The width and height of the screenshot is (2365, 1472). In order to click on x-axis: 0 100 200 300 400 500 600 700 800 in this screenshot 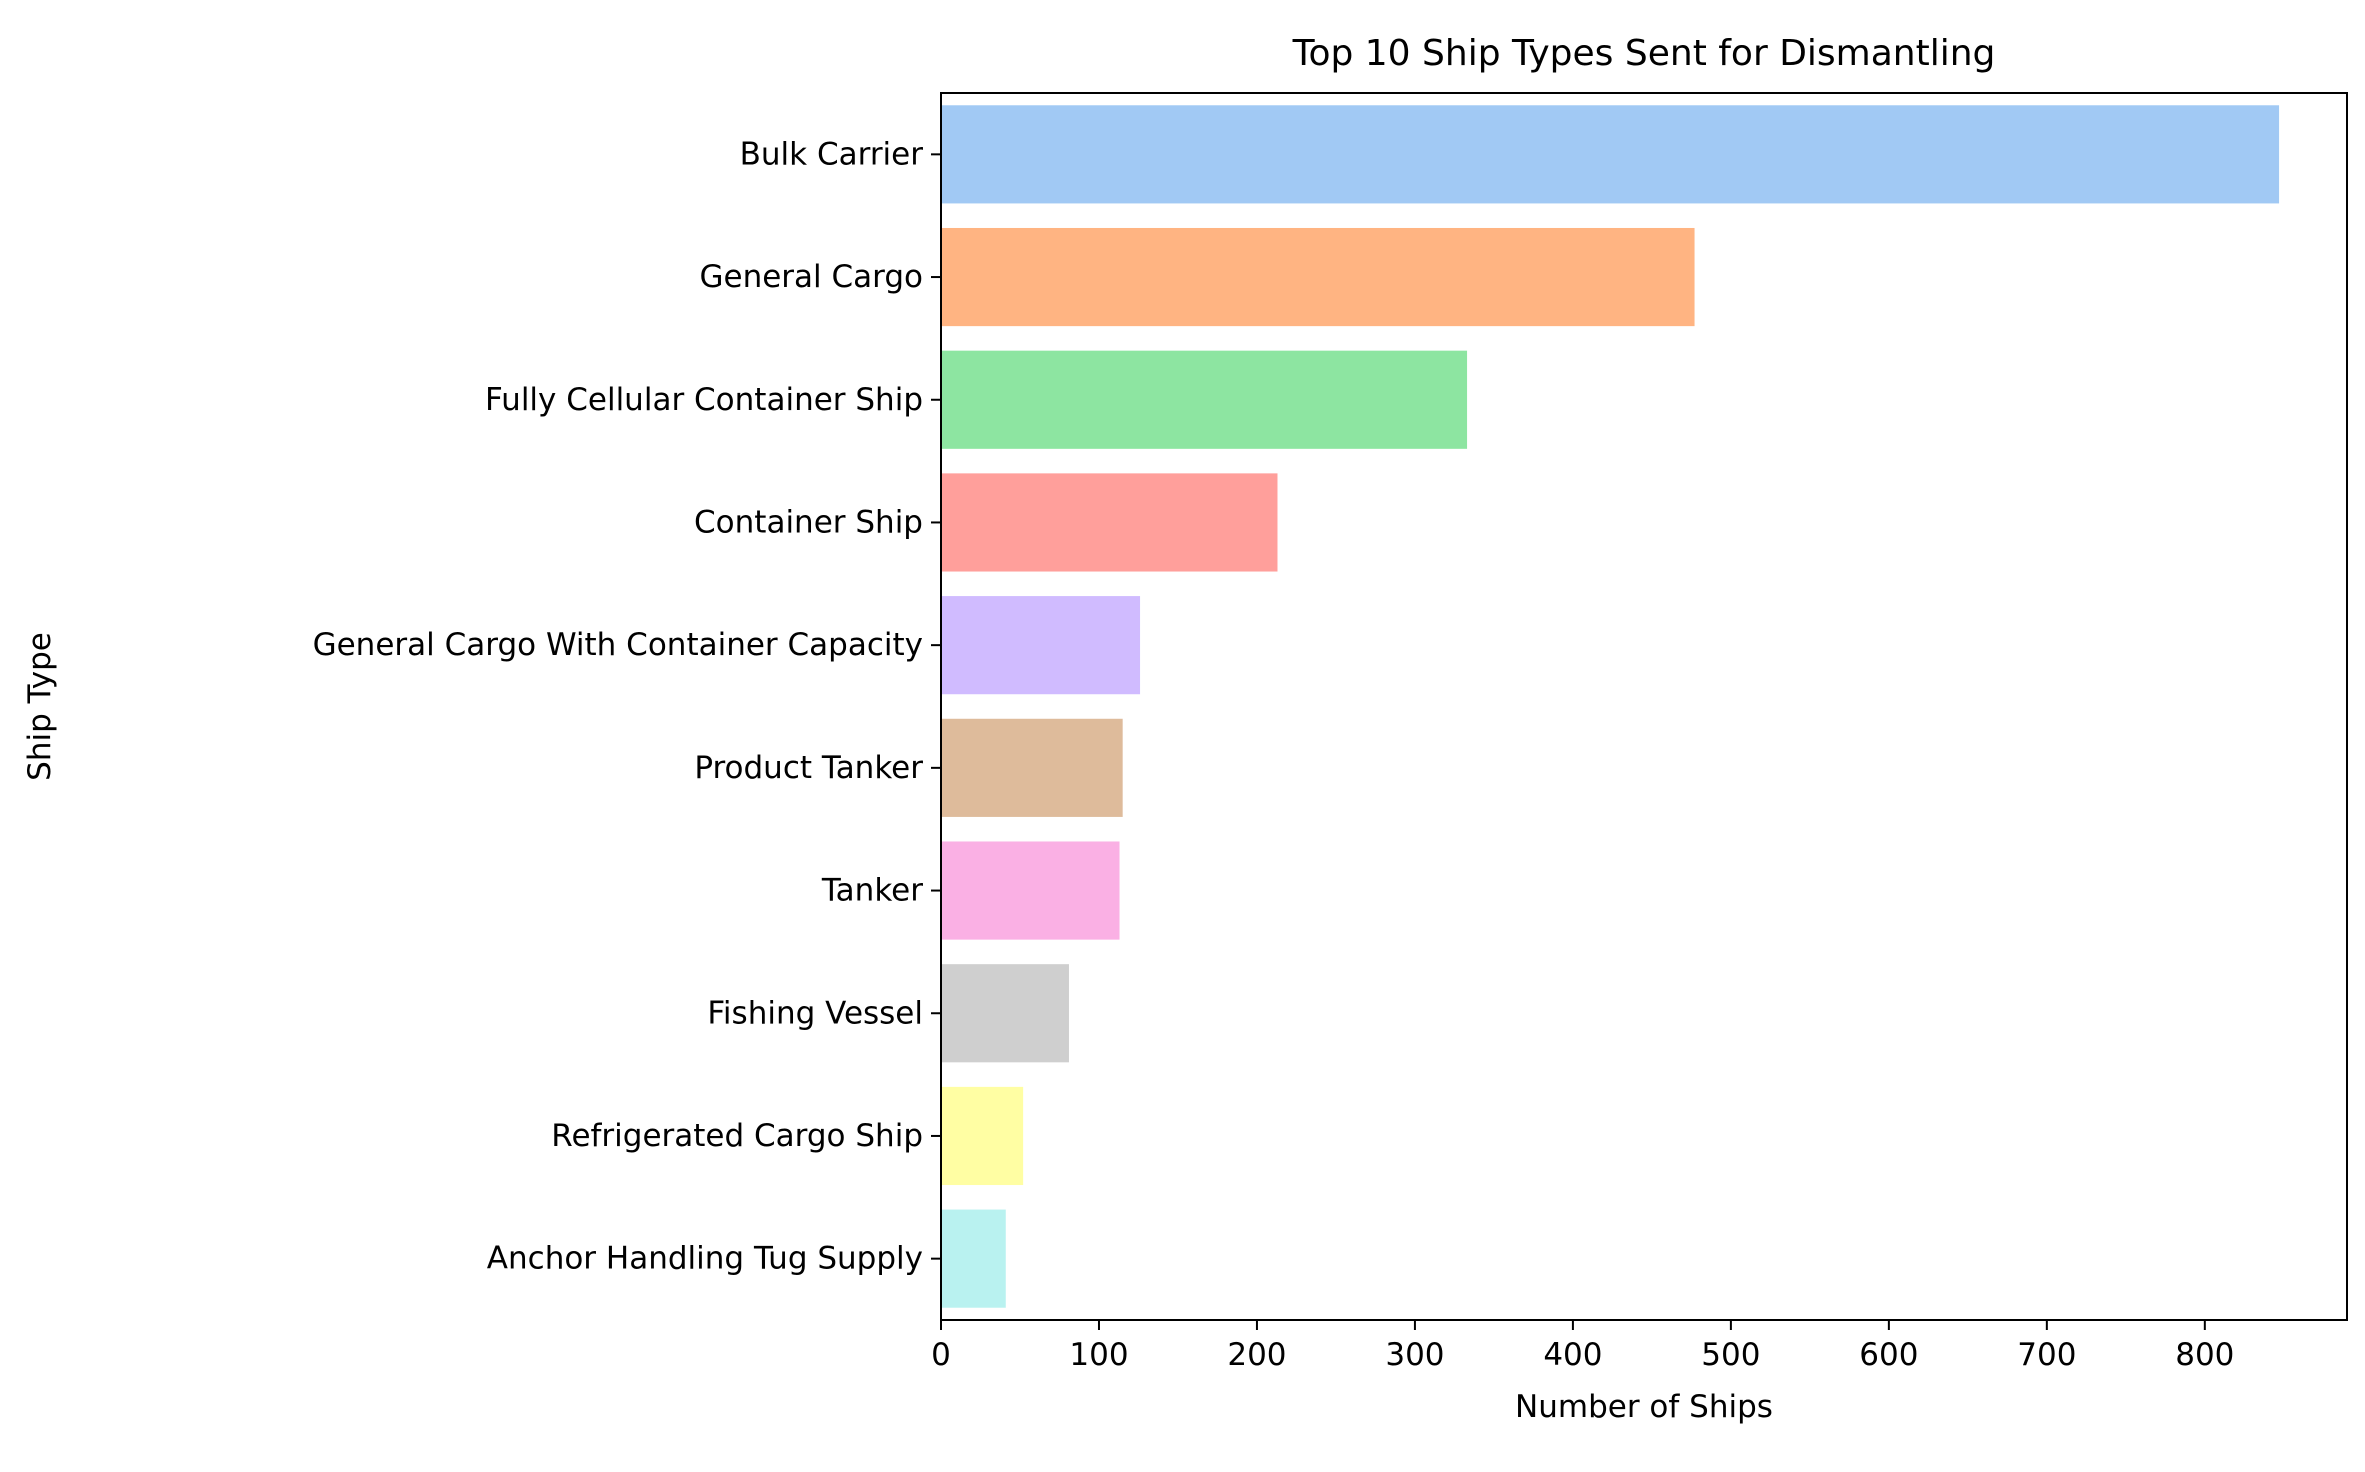, I will do `click(1582, 1346)`.